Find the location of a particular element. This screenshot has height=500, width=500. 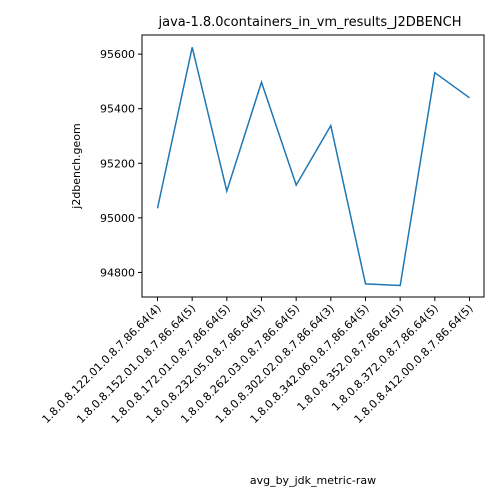

y-axis-label: j2dbench.geom is located at coordinates (76, 166).